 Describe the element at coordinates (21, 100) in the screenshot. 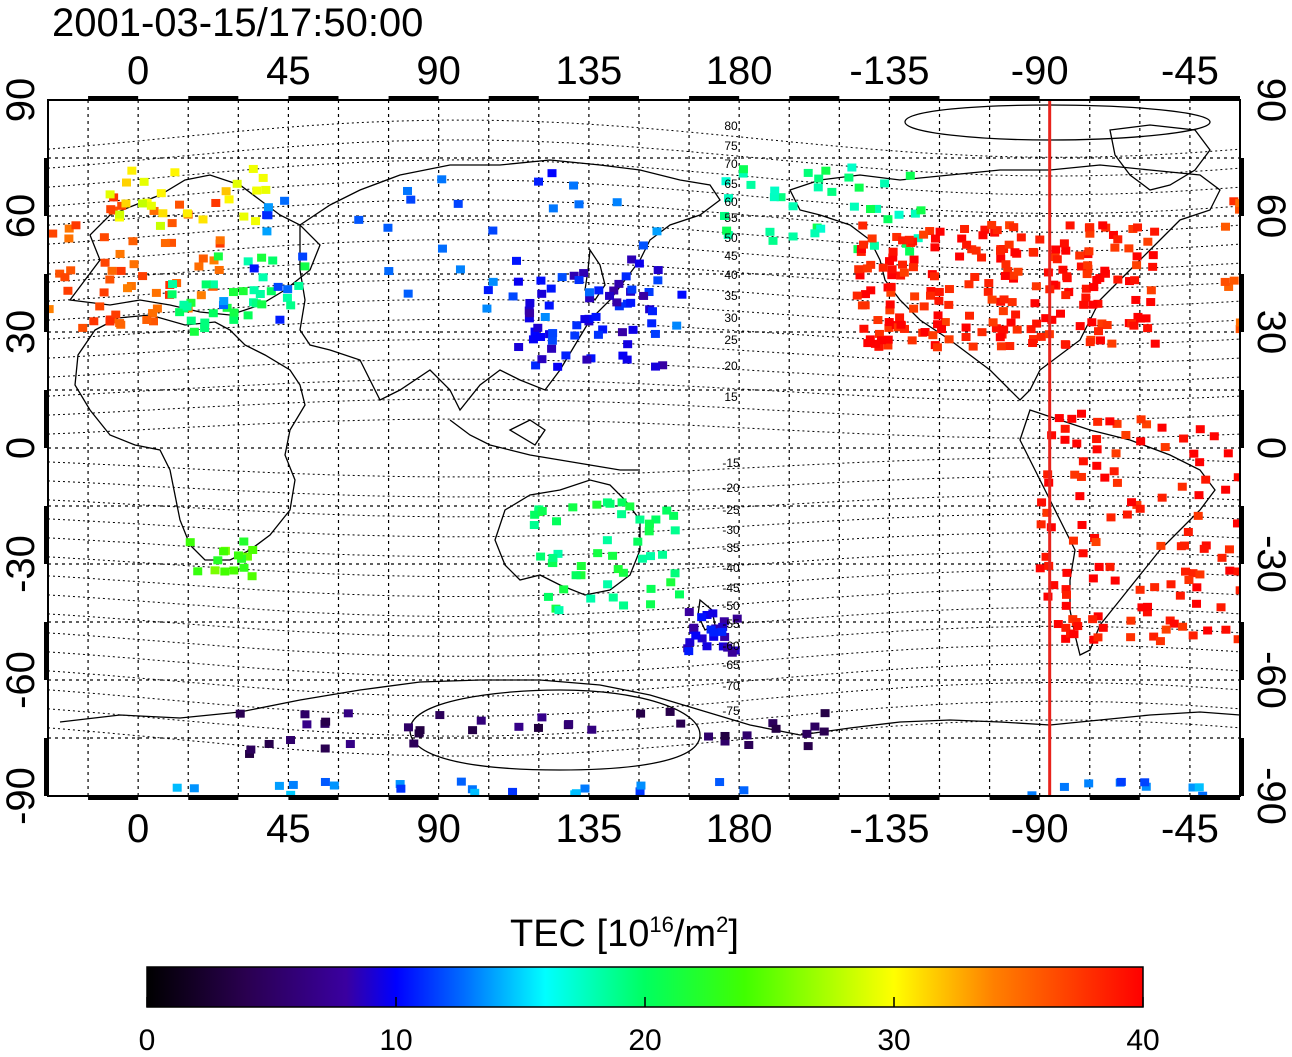

I see `left-lat-tick-label: 90` at that location.